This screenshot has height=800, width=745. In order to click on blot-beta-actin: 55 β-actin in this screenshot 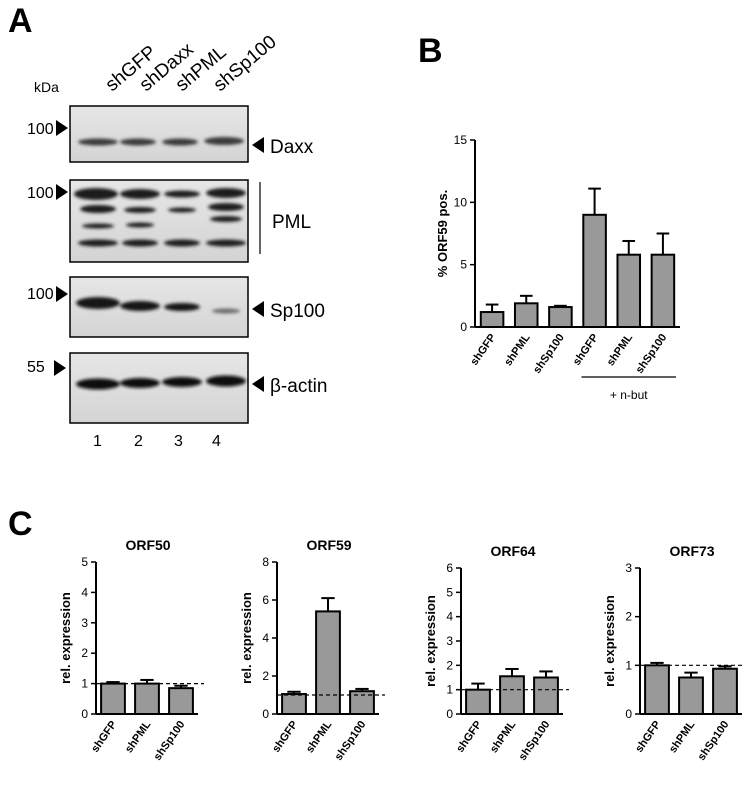, I will do `click(177, 388)`.